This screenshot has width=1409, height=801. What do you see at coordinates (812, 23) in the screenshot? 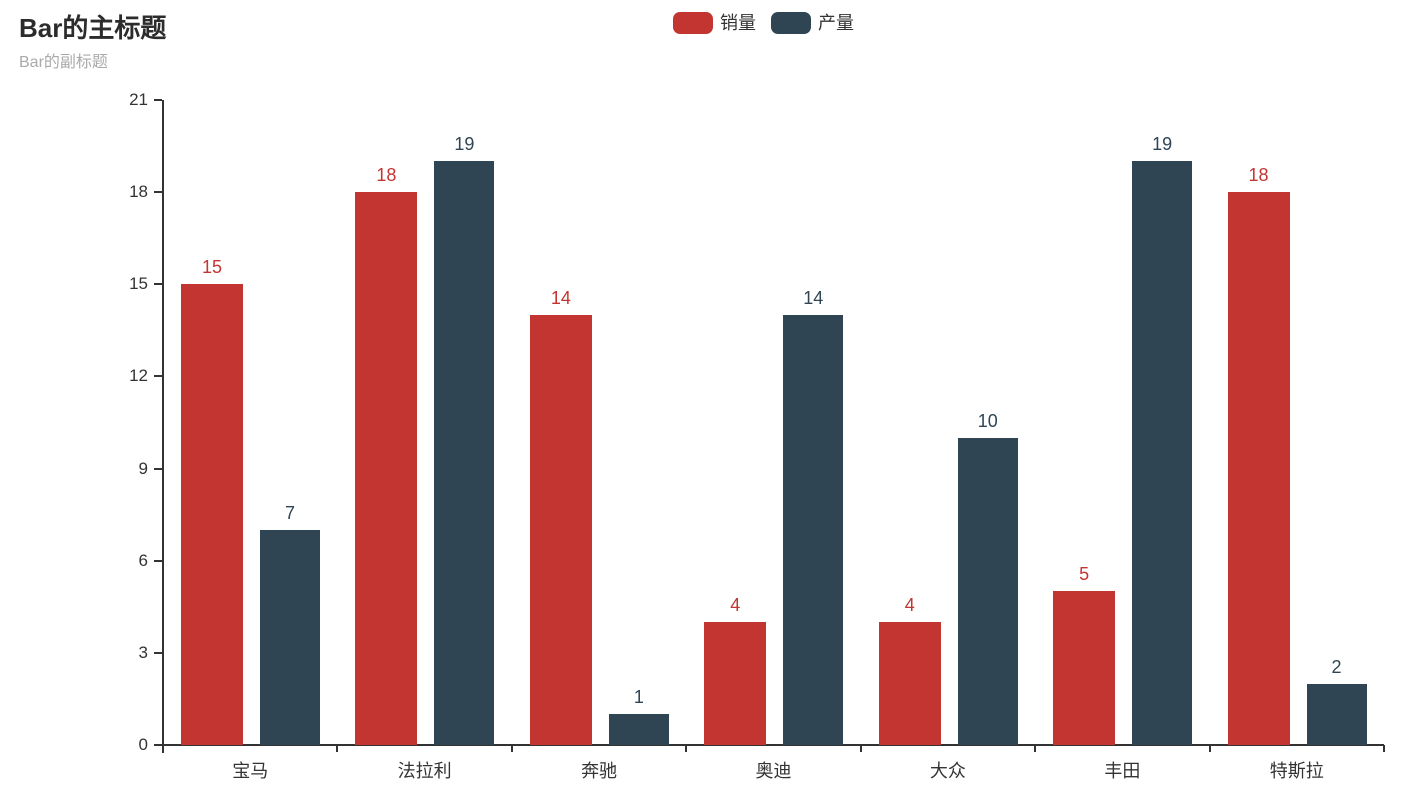
I see `legend-item: 产量` at bounding box center [812, 23].